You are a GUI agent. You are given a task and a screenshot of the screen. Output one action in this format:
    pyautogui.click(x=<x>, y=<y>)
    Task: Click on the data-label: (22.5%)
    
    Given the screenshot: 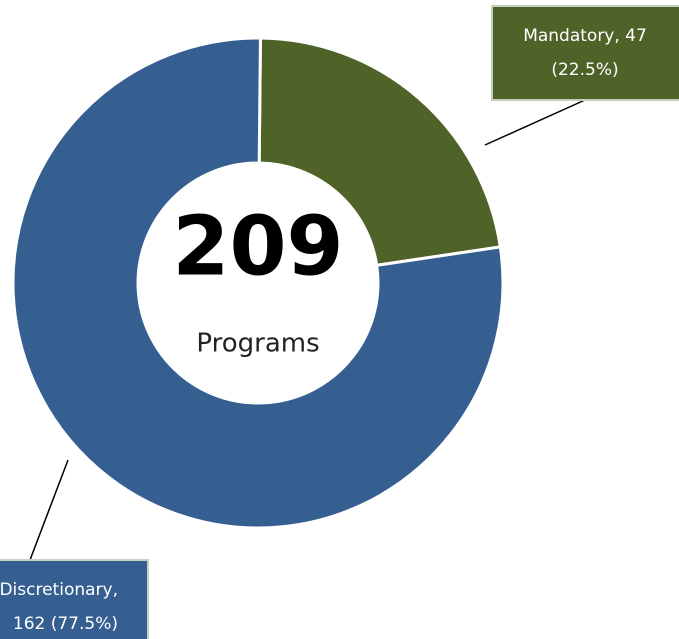 What is the action you would take?
    pyautogui.click(x=584, y=70)
    